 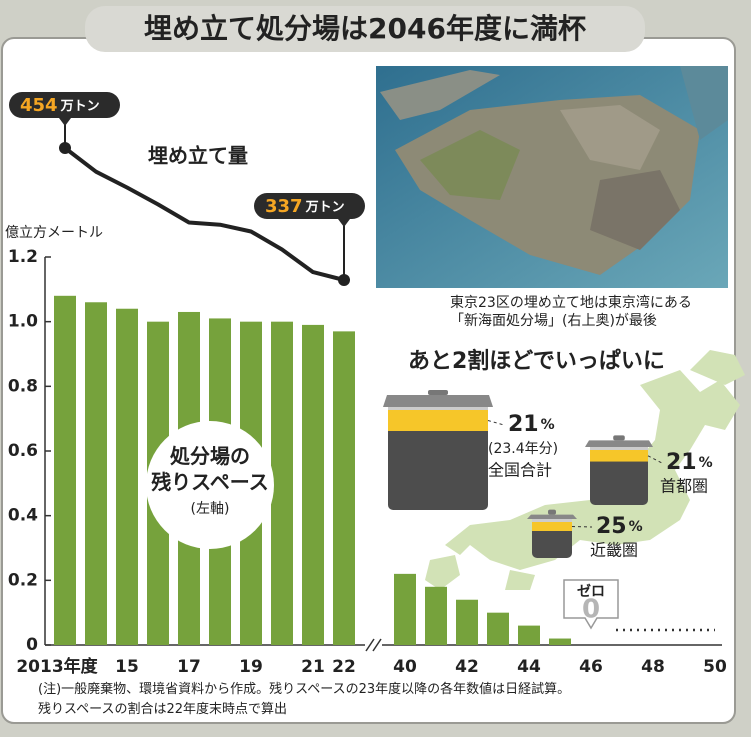 I want to click on callout-title: ゼロ, so click(x=591, y=591).